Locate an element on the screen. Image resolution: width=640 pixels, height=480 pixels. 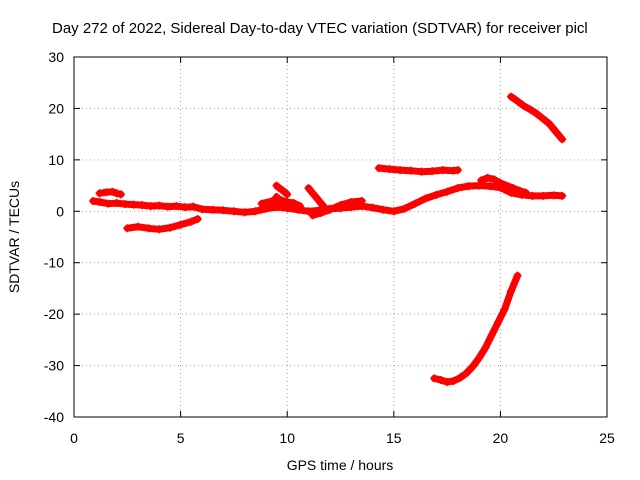
x-tick-label: 0 is located at coordinates (74, 438).